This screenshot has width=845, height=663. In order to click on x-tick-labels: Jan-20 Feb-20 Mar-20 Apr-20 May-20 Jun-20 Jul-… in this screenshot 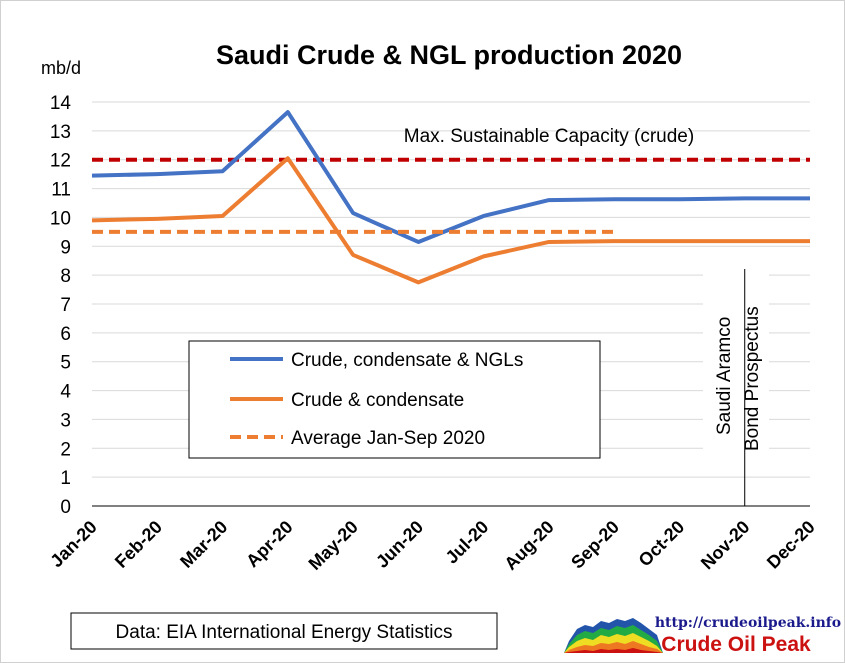, I will do `click(432, 545)`.